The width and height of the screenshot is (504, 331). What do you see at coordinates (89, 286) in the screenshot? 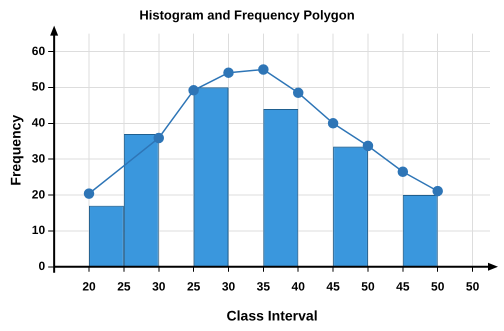
I see `x-tick-label: 20` at bounding box center [89, 286].